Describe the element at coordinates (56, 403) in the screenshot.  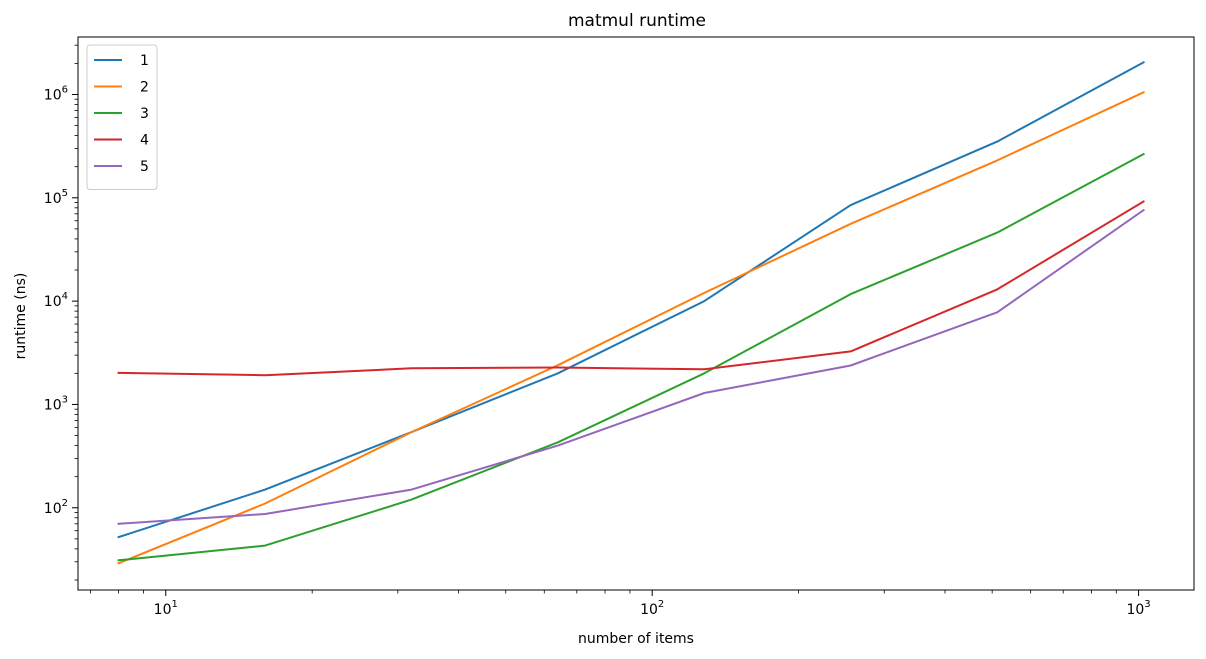
I see `y-tick-label: 10³` at that location.